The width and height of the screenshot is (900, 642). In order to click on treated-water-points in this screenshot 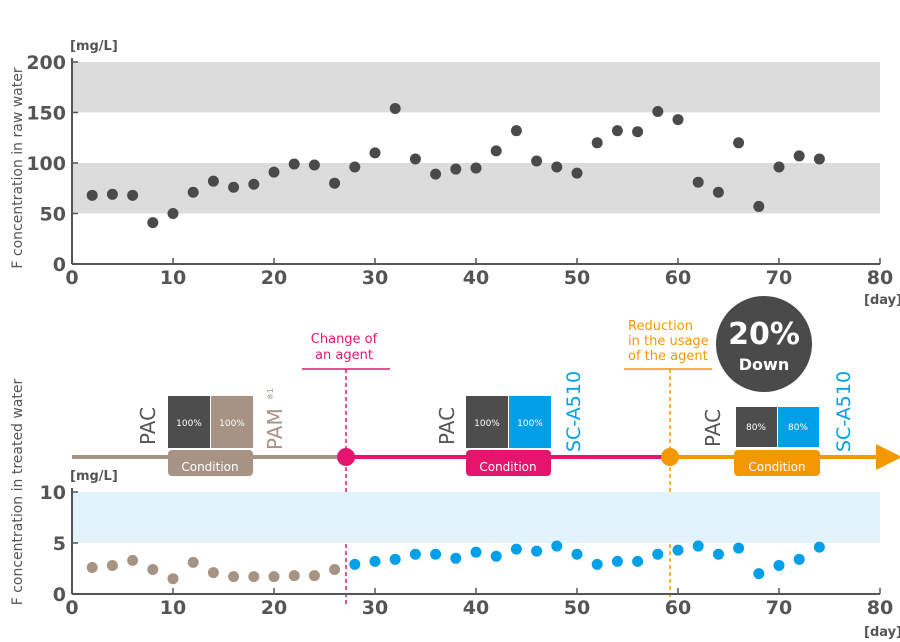, I will do `click(455, 562)`.